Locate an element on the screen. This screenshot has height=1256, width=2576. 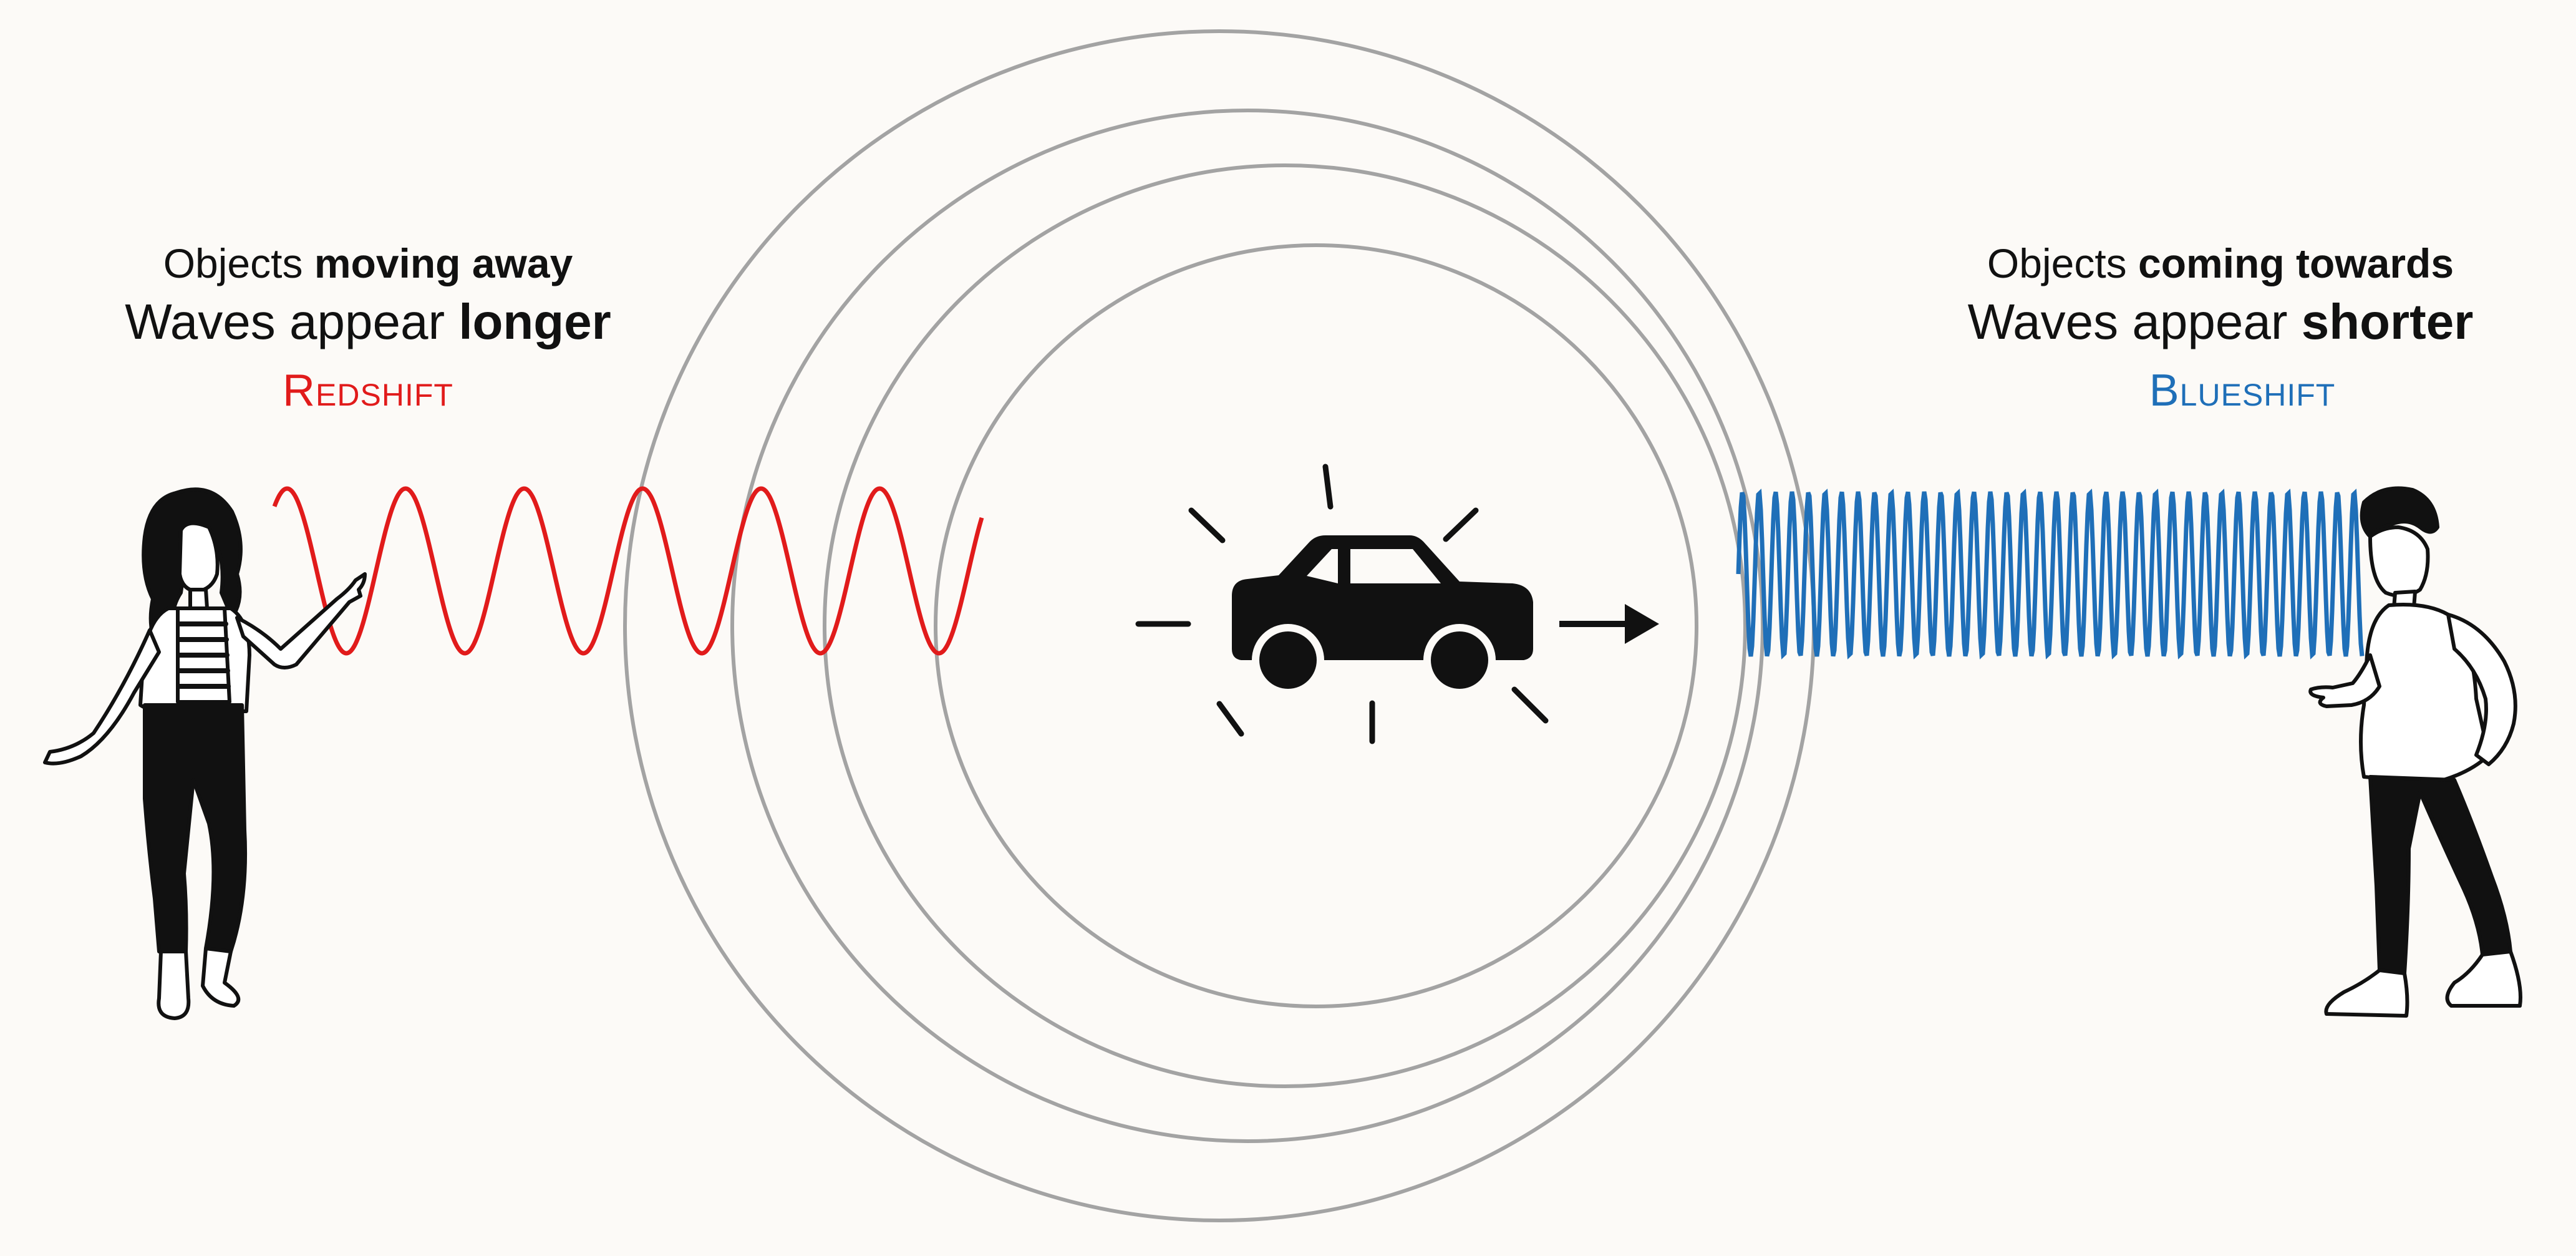
right-line1-emphasis: coming towards is located at coordinates (2296, 263).